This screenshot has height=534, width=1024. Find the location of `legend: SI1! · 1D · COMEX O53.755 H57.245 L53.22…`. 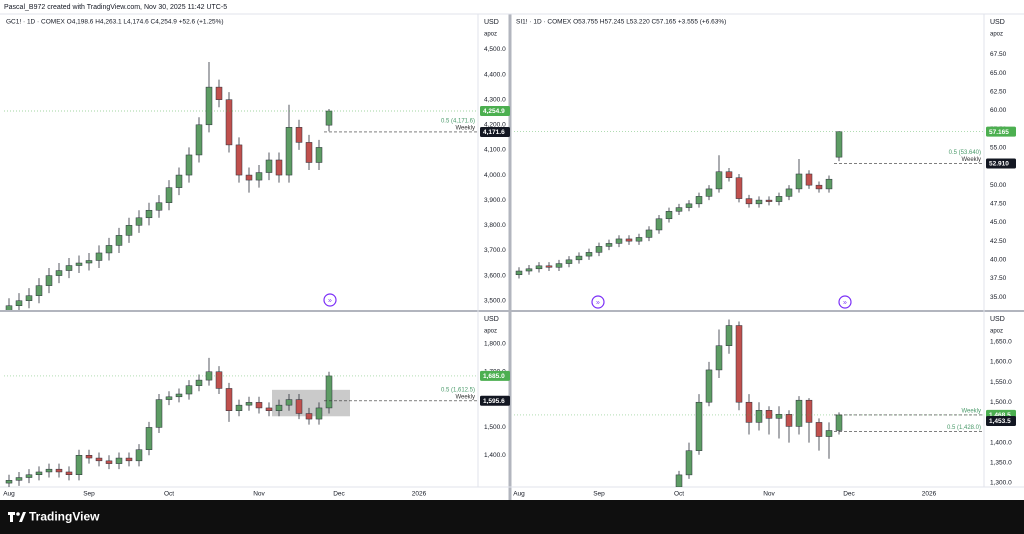

legend: SI1! · 1D · COMEX O53.755 H57.245 L53.22… is located at coordinates (621, 22).